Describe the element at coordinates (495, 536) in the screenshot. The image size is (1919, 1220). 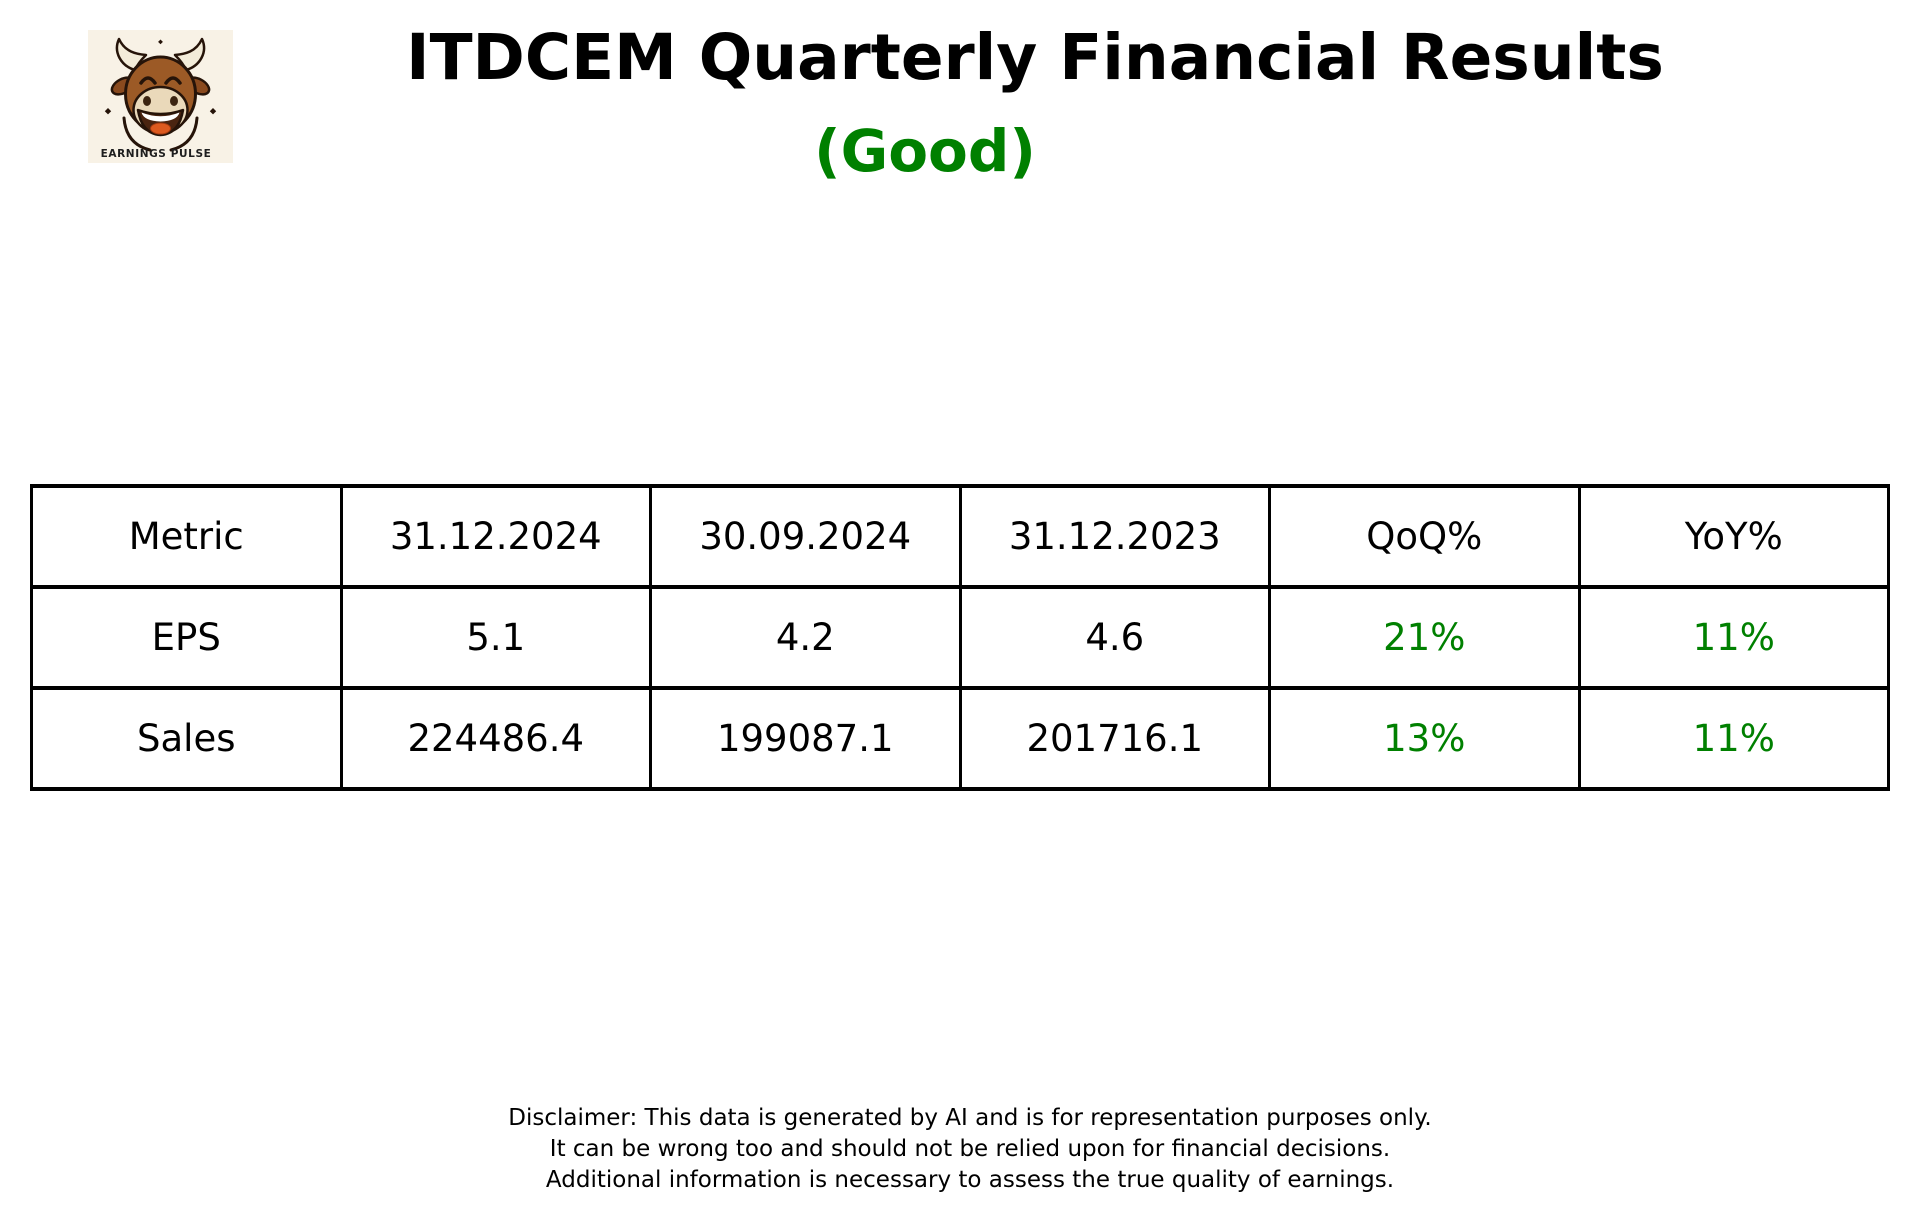
I see `column-header-current-quarter: 31.12.2024` at that location.